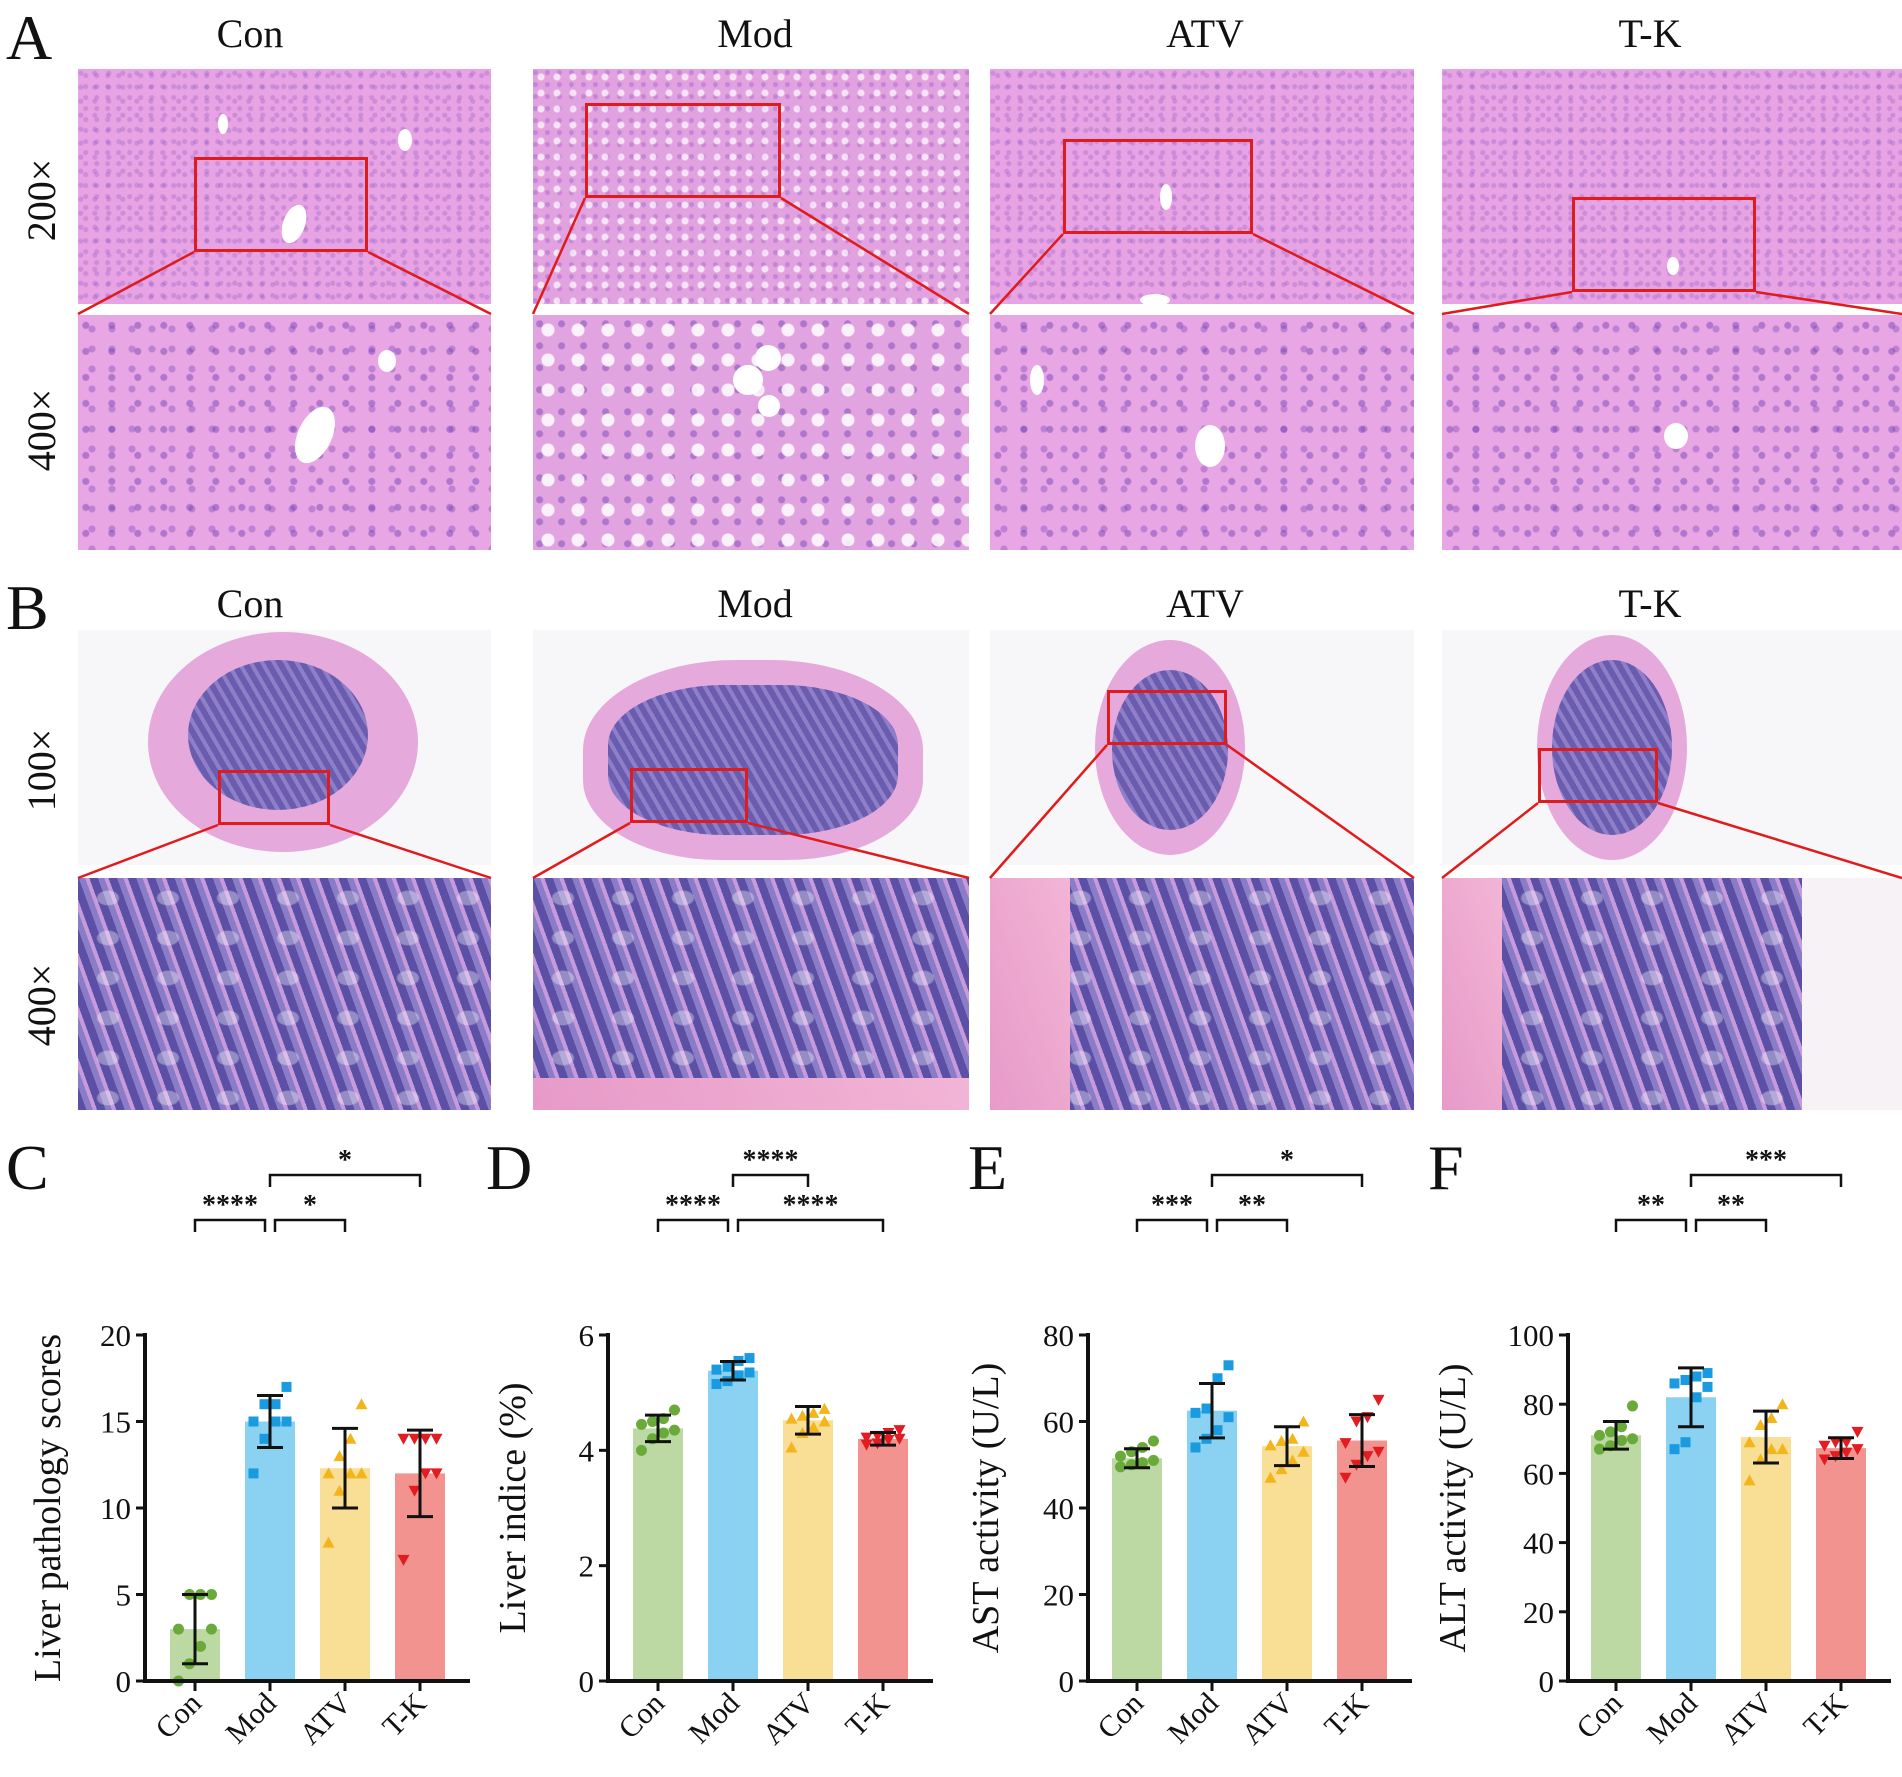 The width and height of the screenshot is (1902, 1777). What do you see at coordinates (587, 1566) in the screenshot?
I see `svg-text: 2` at bounding box center [587, 1566].